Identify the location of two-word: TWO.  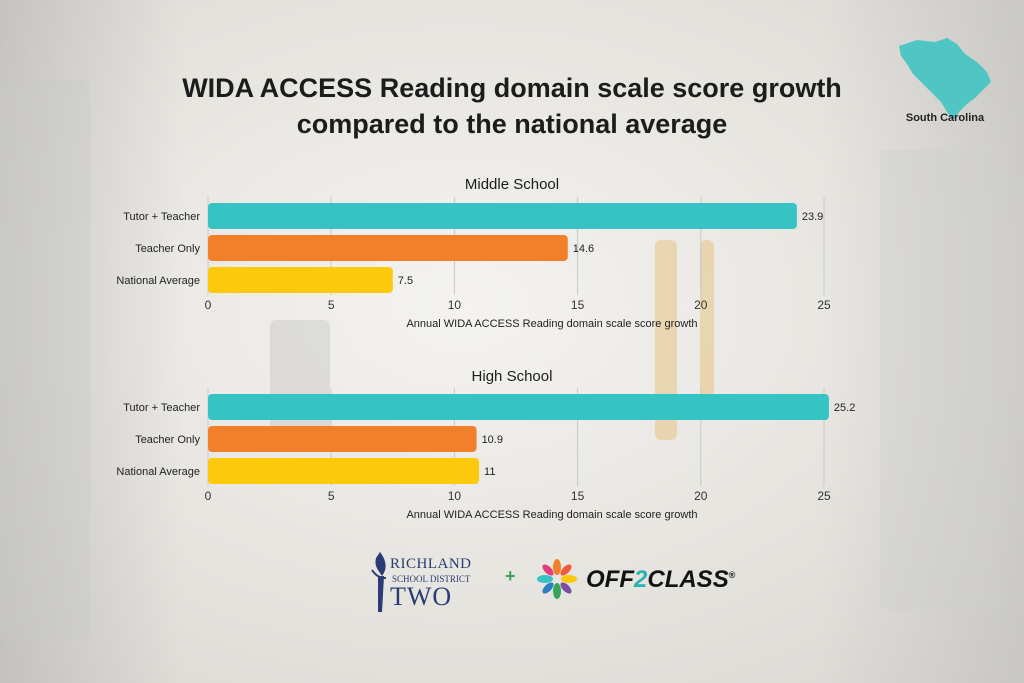
(421, 596).